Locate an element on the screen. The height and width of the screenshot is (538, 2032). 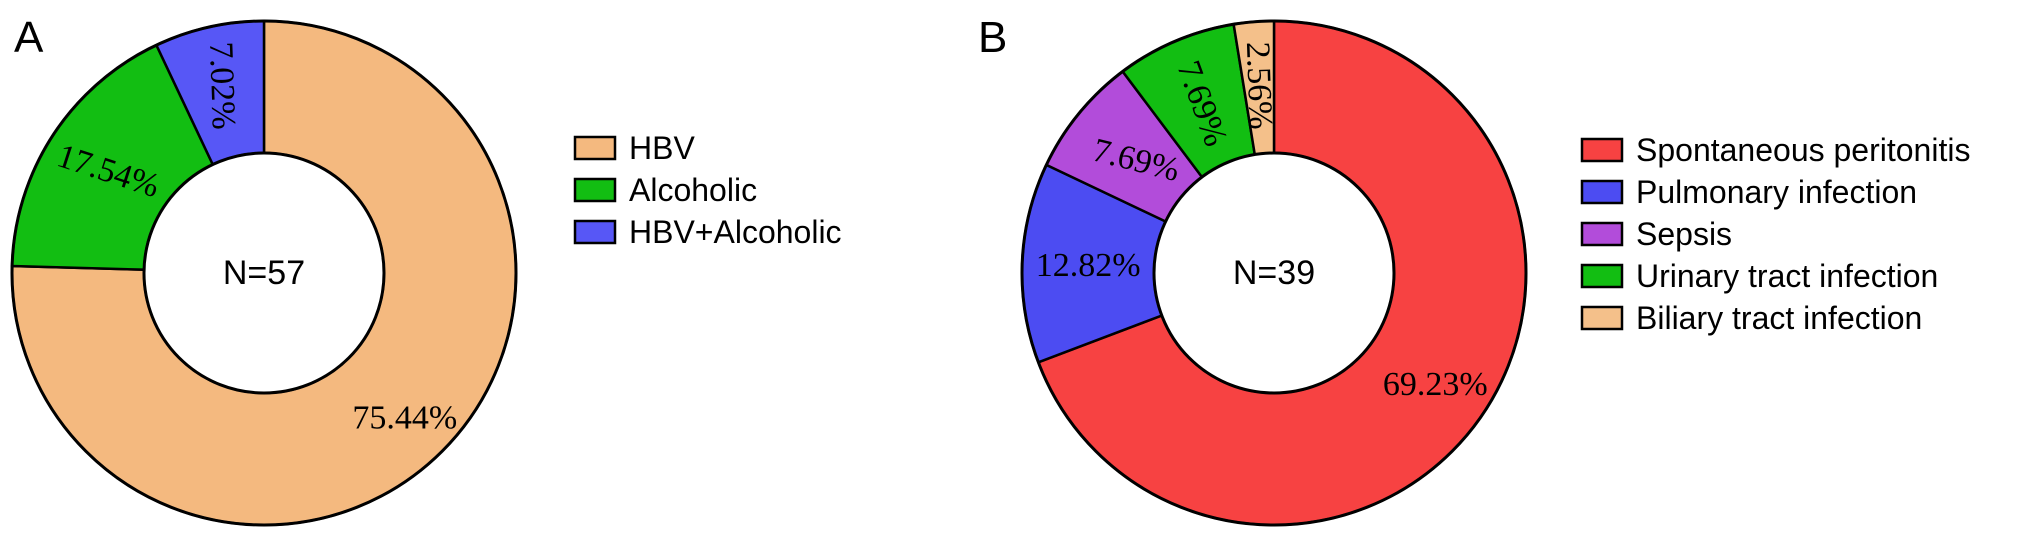
legend-label: Biliary tract infection is located at coordinates (1779, 318).